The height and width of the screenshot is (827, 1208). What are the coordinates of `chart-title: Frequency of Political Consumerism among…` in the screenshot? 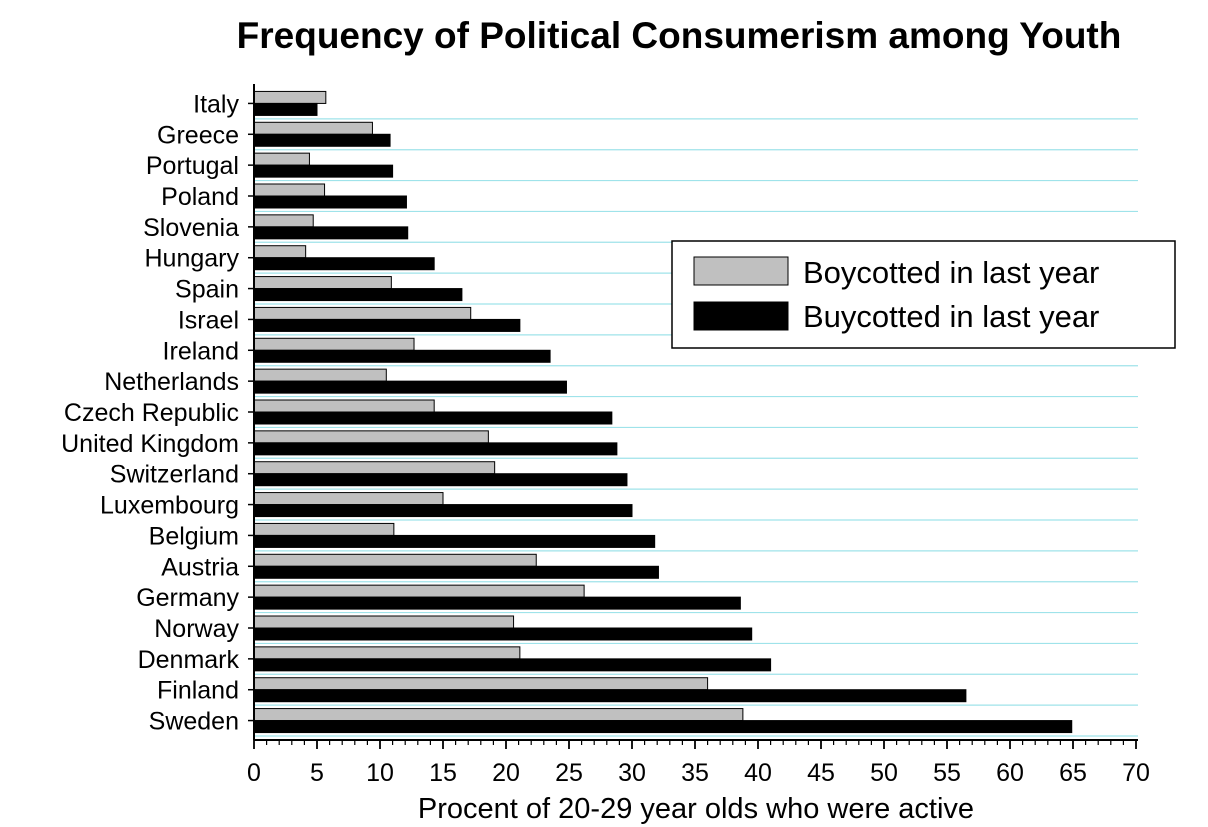 It's located at (679, 35).